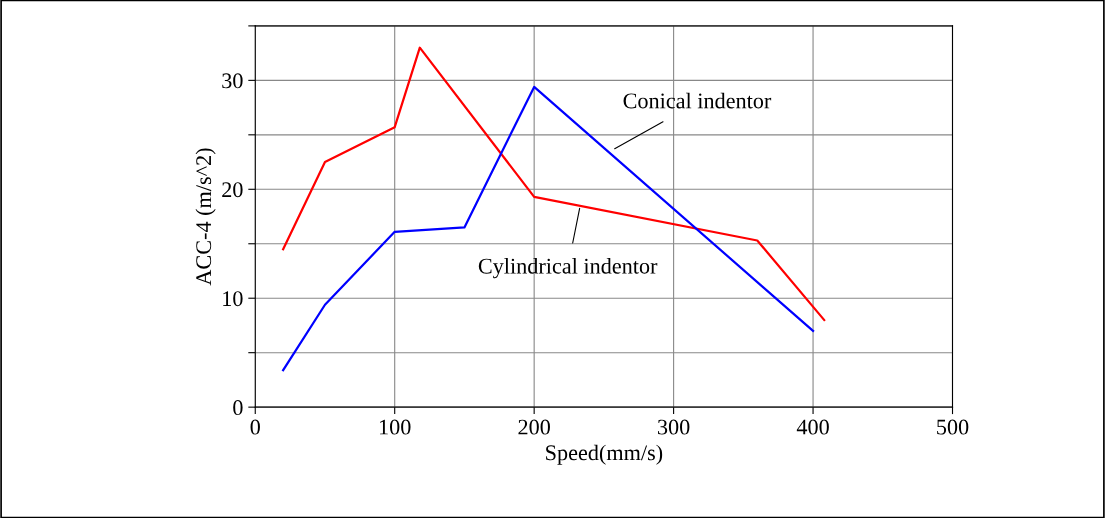 The image size is (1105, 518). What do you see at coordinates (233, 299) in the screenshot?
I see `y-tick-label: 10` at bounding box center [233, 299].